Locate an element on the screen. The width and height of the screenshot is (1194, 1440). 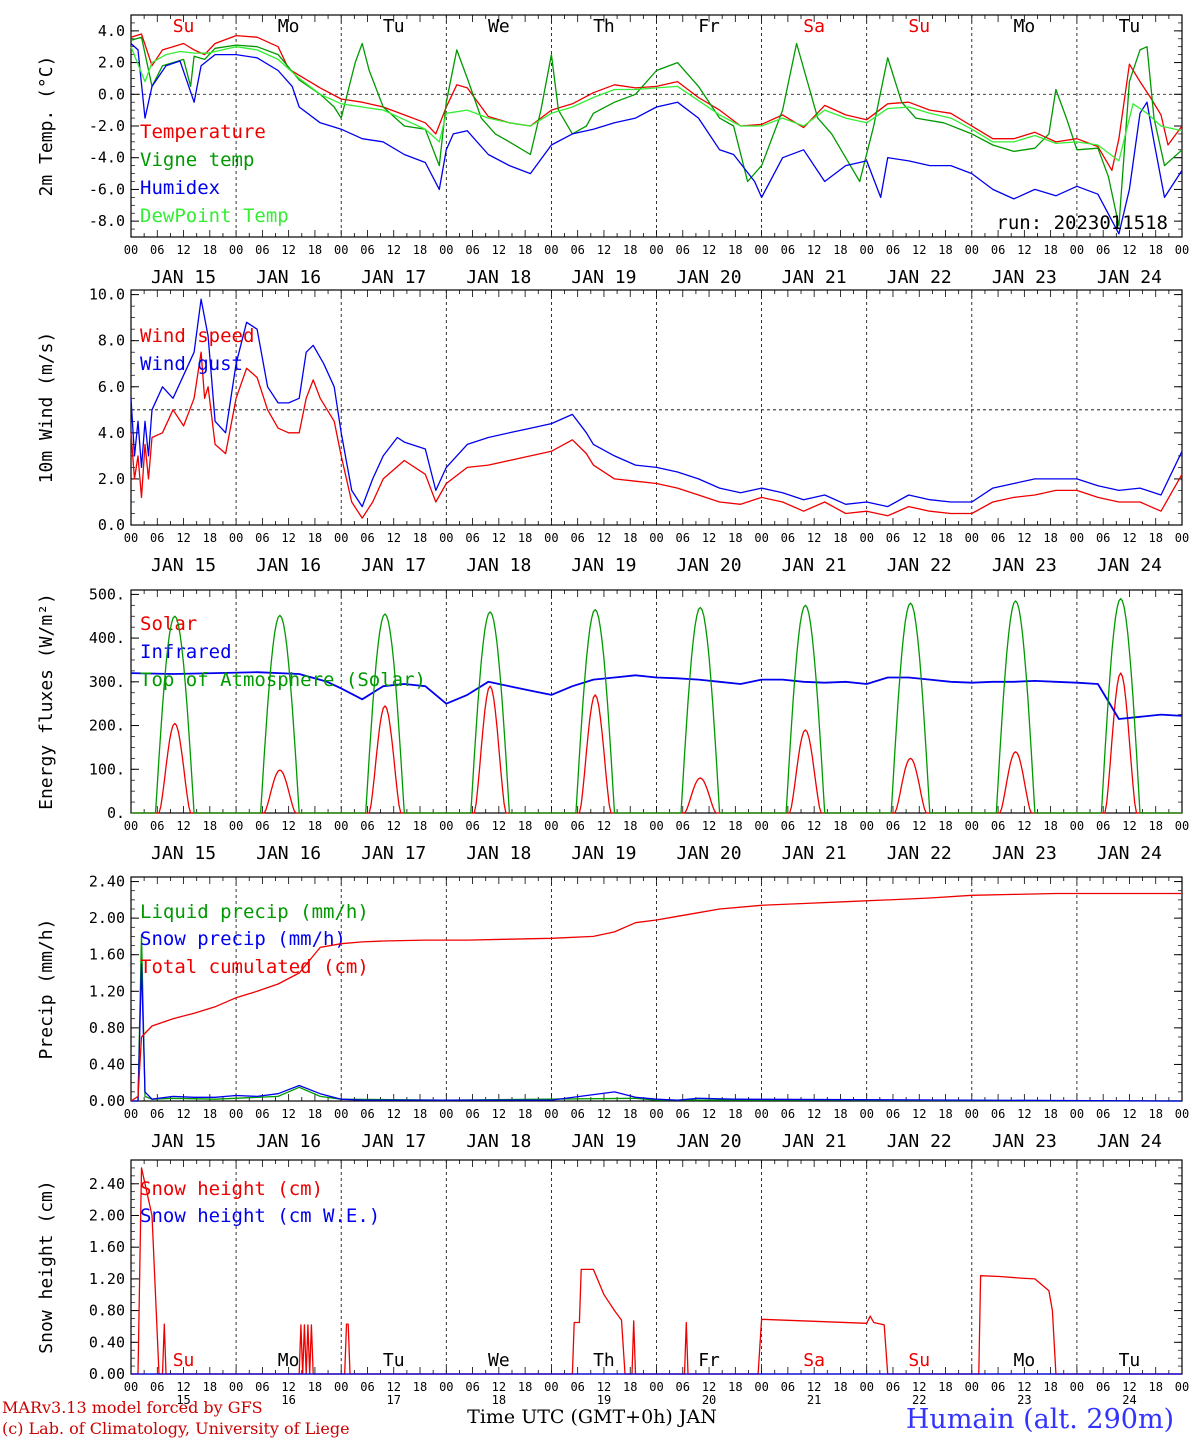
y-tick-label: 6.0 is located at coordinates (111, 387).